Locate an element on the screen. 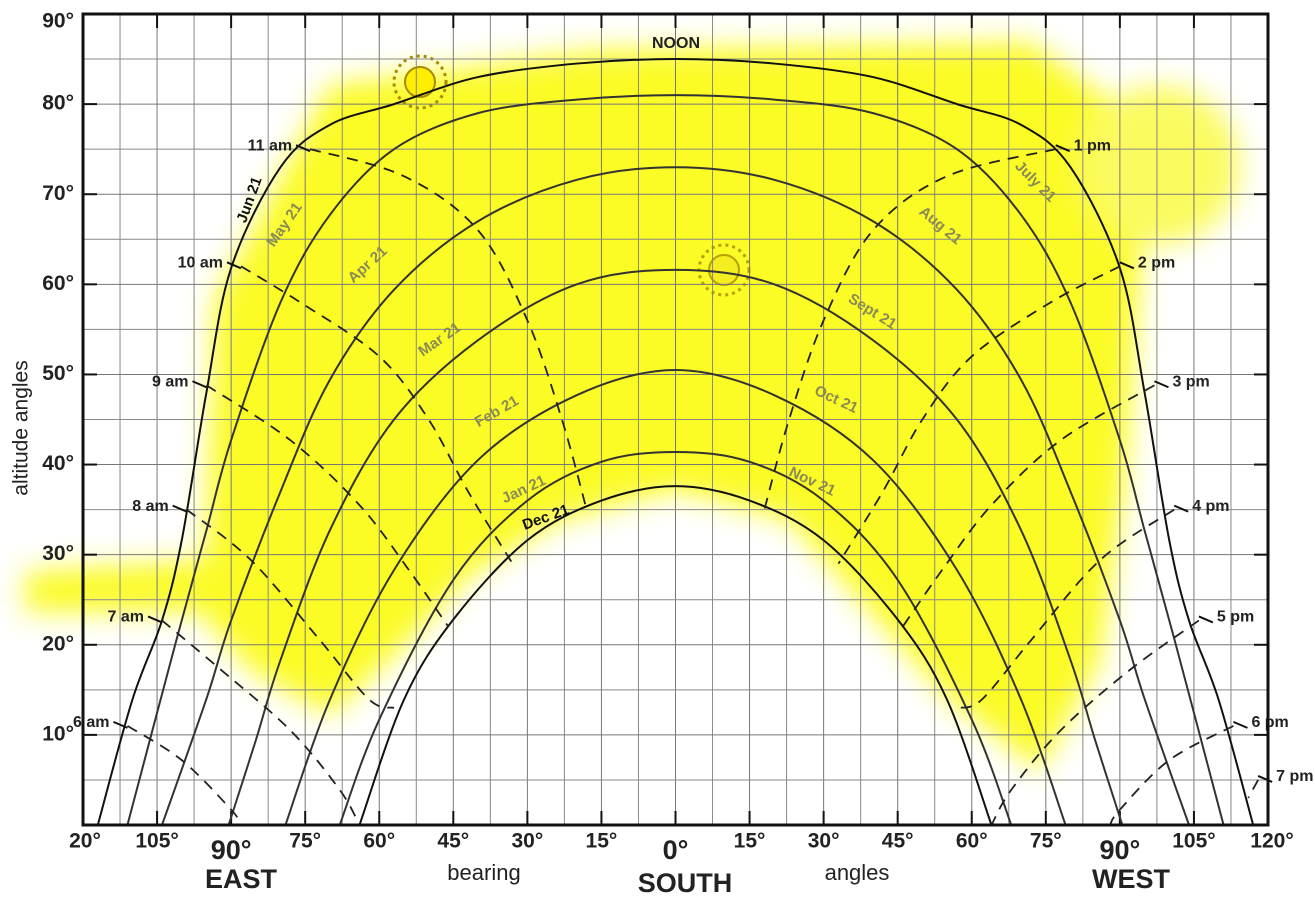  y-tick-label: 30° is located at coordinates (58, 553).